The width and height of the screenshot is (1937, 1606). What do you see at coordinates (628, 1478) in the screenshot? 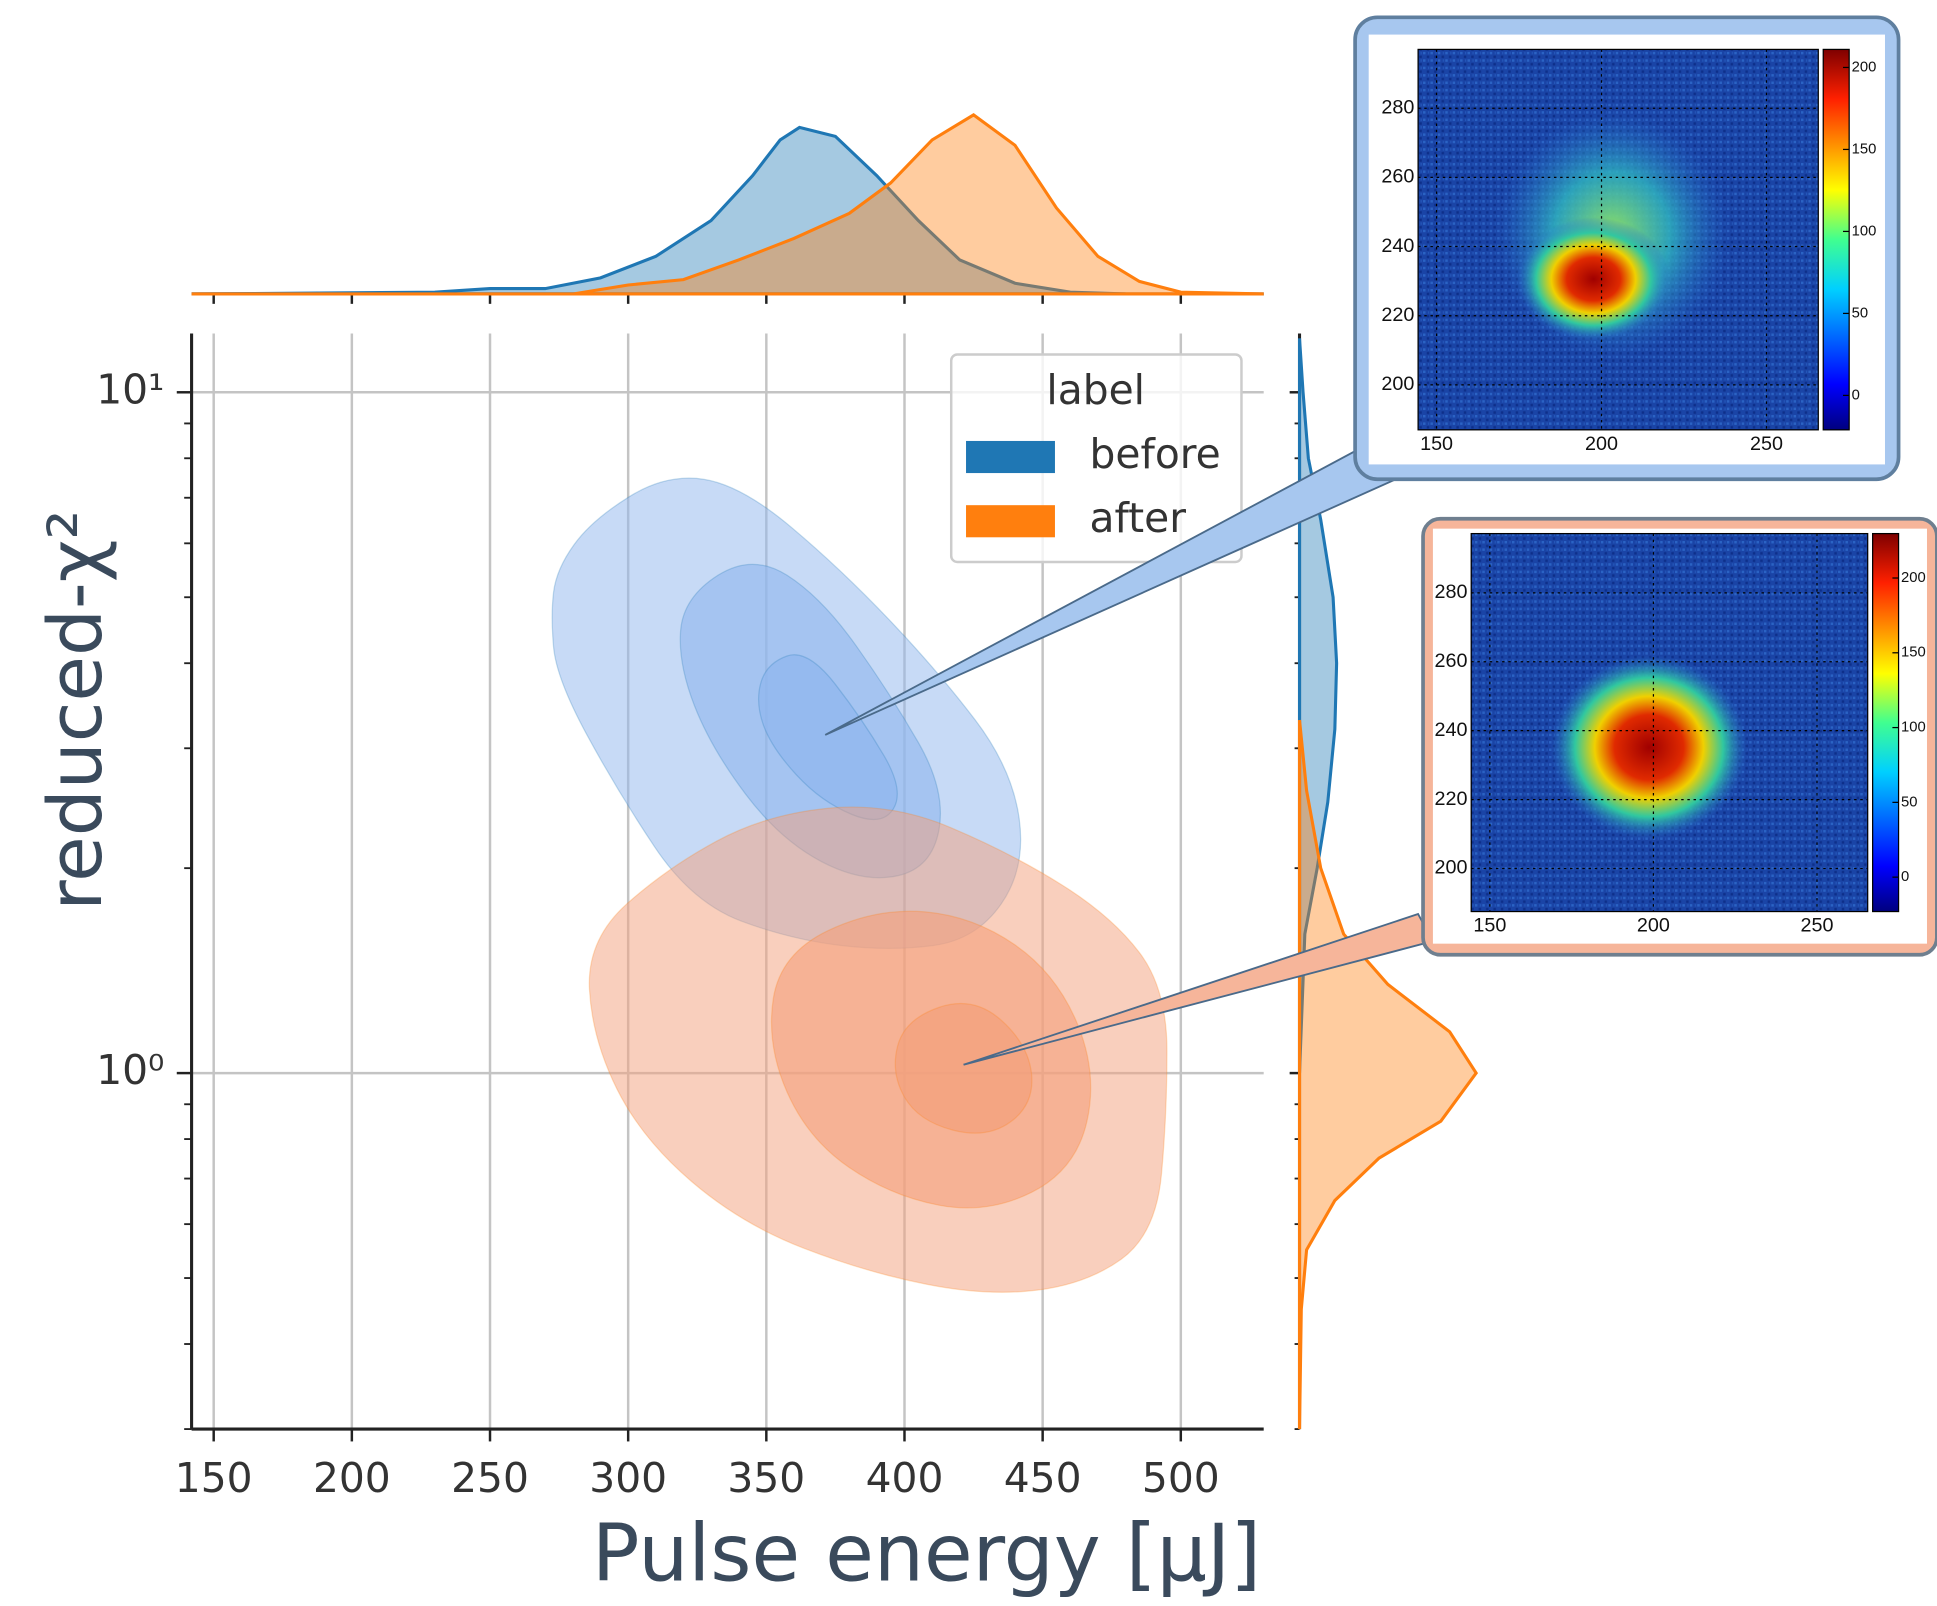
I see `x-tick-label: 300` at bounding box center [628, 1478].